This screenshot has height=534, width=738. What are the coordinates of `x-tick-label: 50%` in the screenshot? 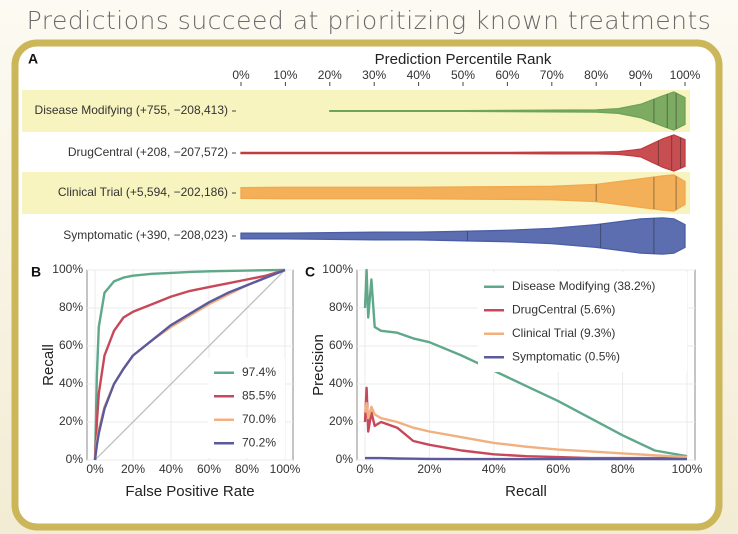 It's located at (463, 75).